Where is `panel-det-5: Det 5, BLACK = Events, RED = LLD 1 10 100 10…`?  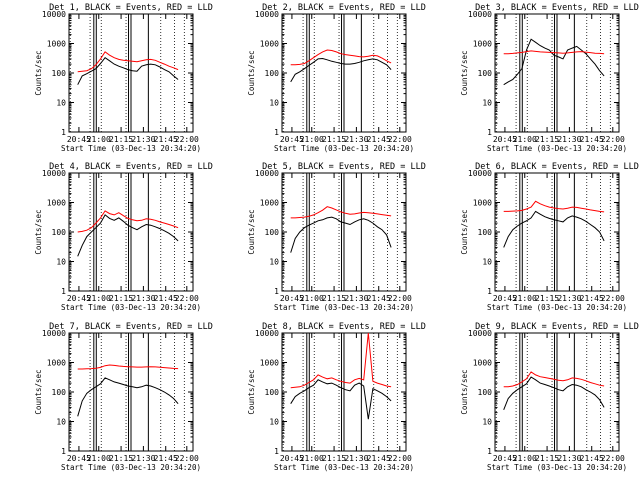 panel-det-5: Det 5, BLACK = Events, RED = LLD 1 10 100 10… is located at coordinates (336, 237).